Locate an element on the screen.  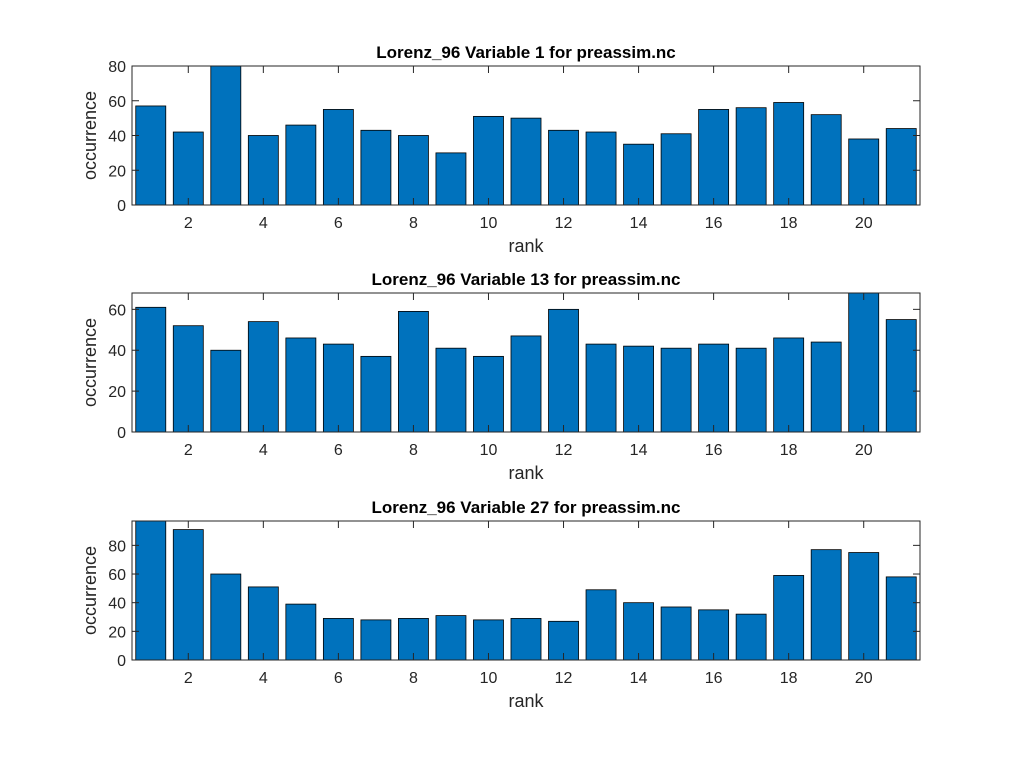
axes-box is located at coordinates (526, 590).